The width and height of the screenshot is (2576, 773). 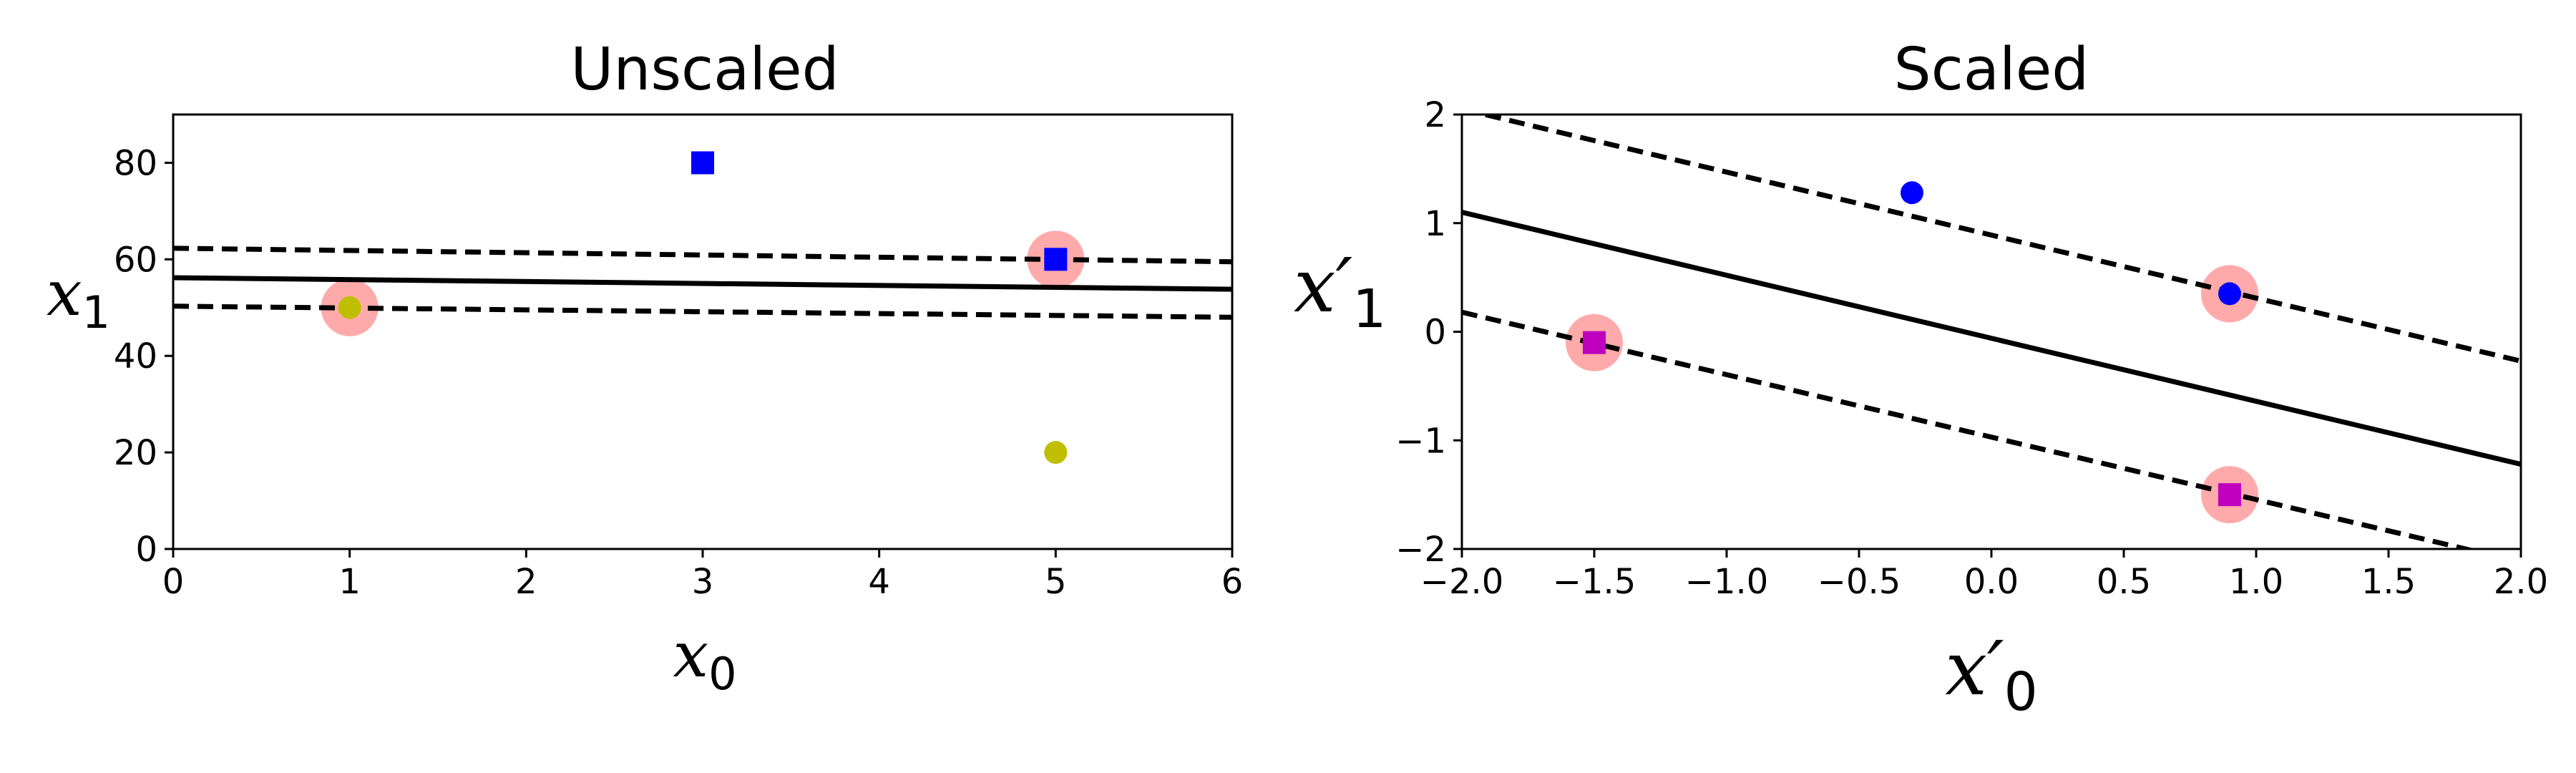 What do you see at coordinates (2256, 582) in the screenshot?
I see `x-tick-label: 1.0` at bounding box center [2256, 582].